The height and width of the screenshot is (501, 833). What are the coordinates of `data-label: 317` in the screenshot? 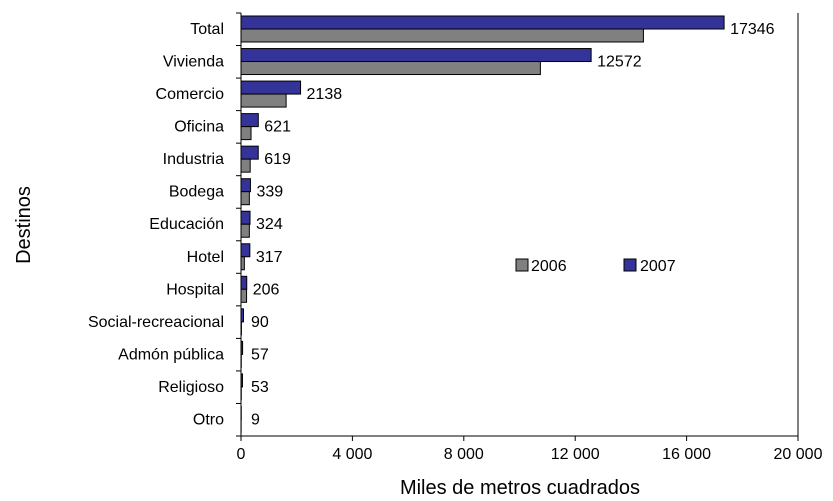 It's located at (269, 257).